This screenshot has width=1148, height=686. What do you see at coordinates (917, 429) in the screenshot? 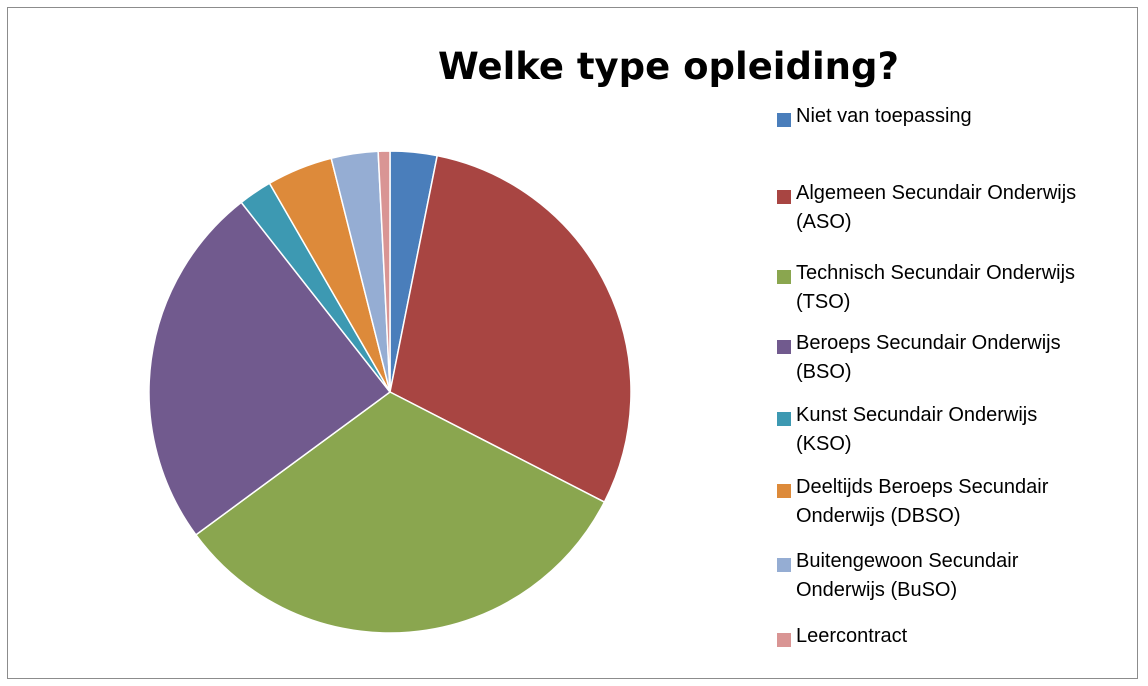
I see `legend-label: Kunst Secundair Onderwijs (KSO)` at bounding box center [917, 429].